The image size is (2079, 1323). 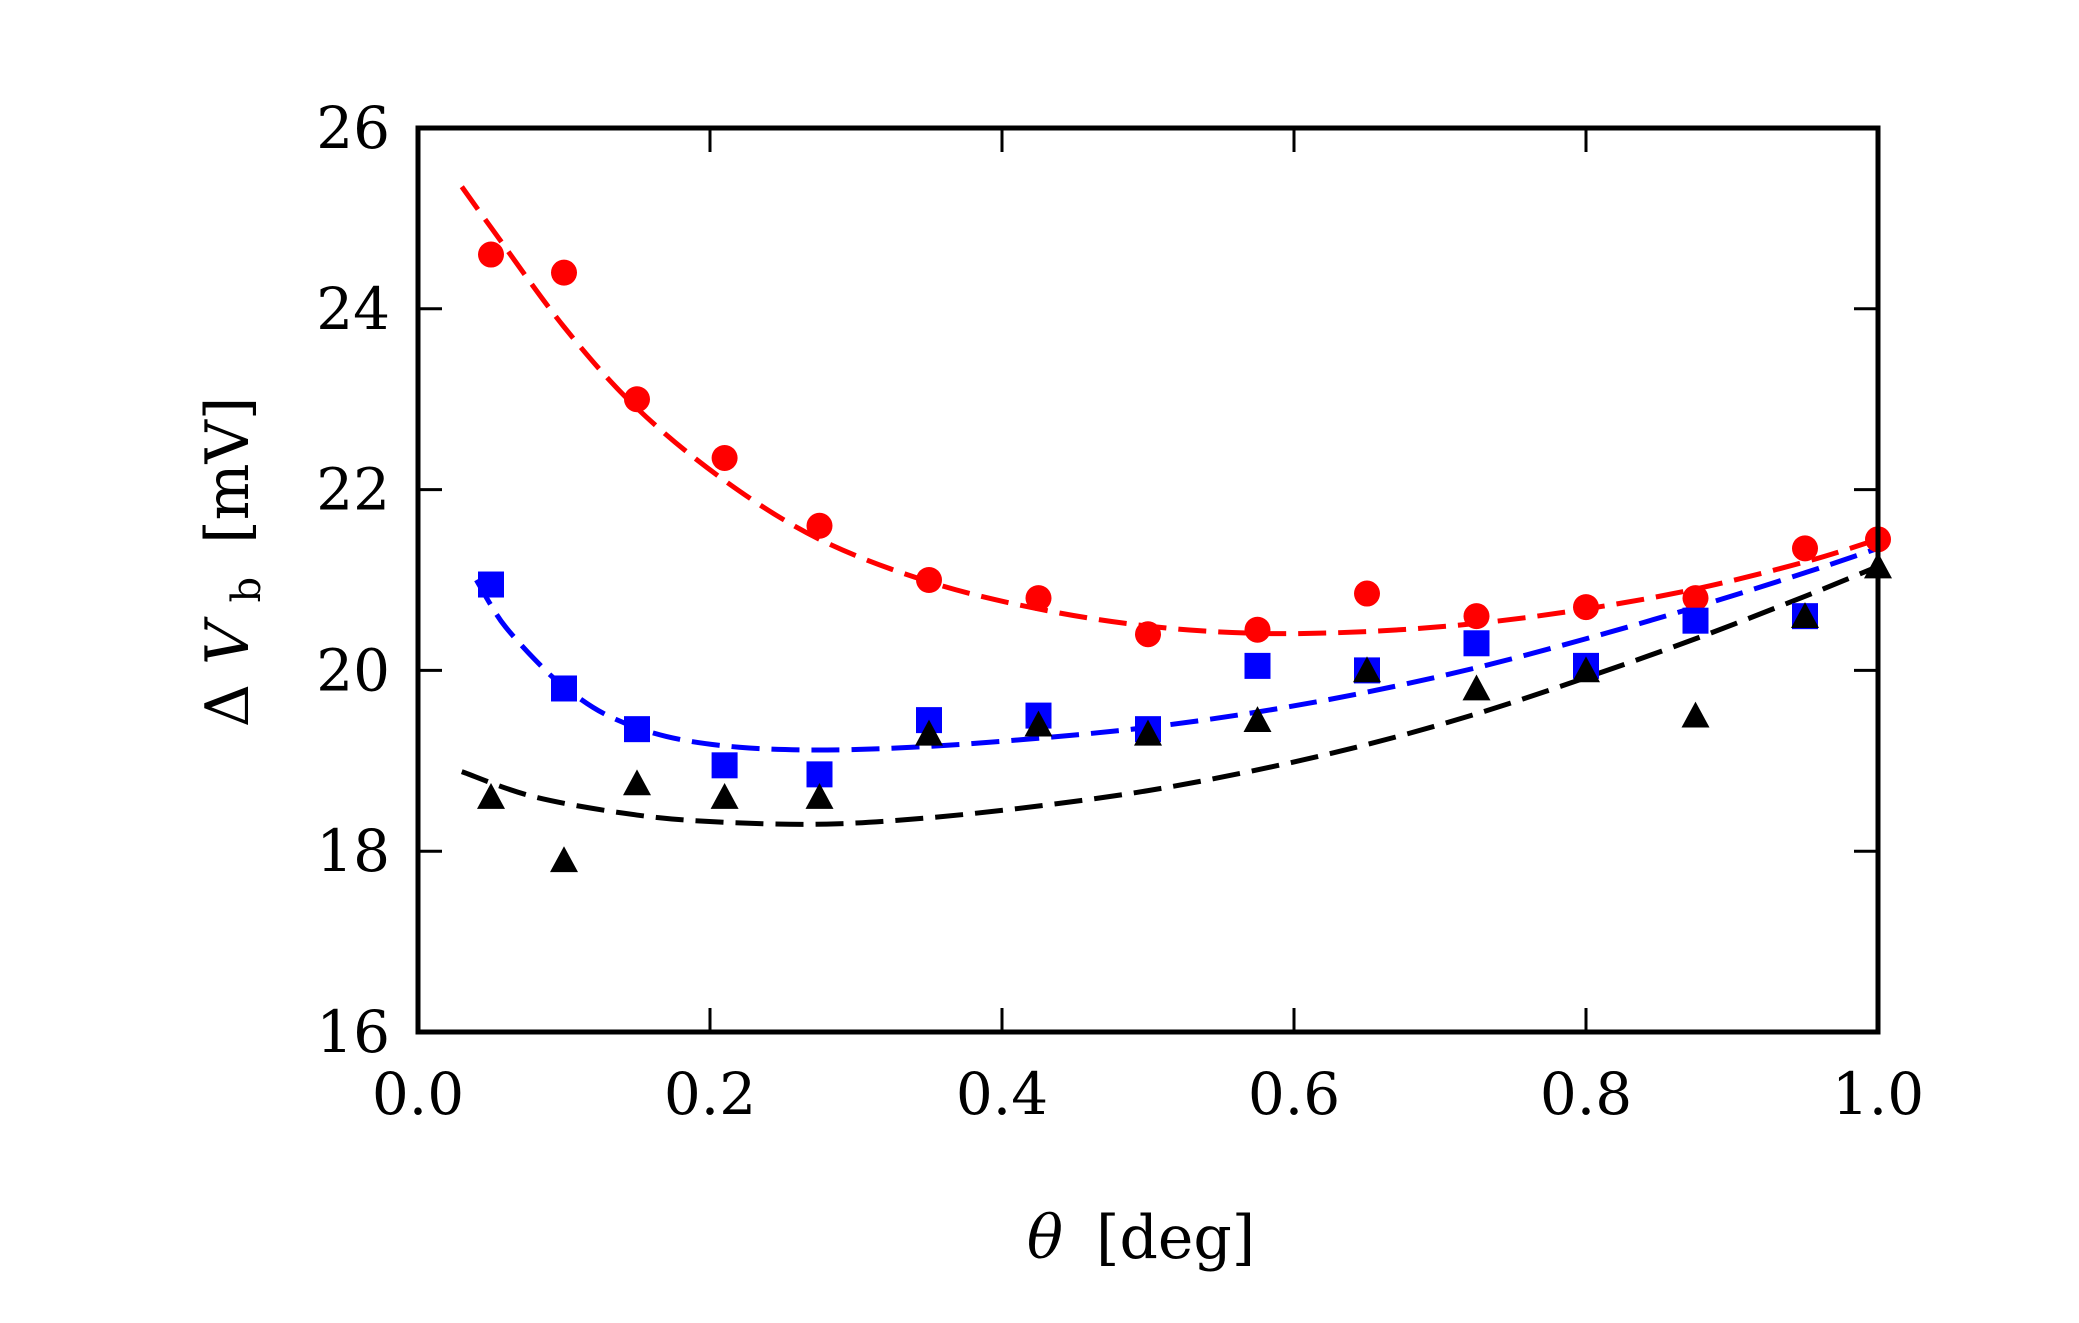 What do you see at coordinates (1045, 1238) in the screenshot?
I see `x-axis-symbol: θ` at bounding box center [1045, 1238].